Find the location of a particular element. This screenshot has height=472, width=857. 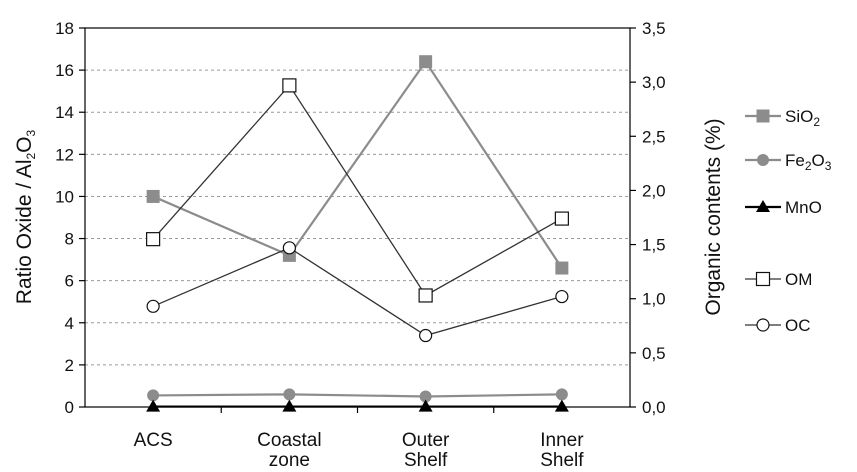

right-tick-label: 2,0 is located at coordinates (654, 190).